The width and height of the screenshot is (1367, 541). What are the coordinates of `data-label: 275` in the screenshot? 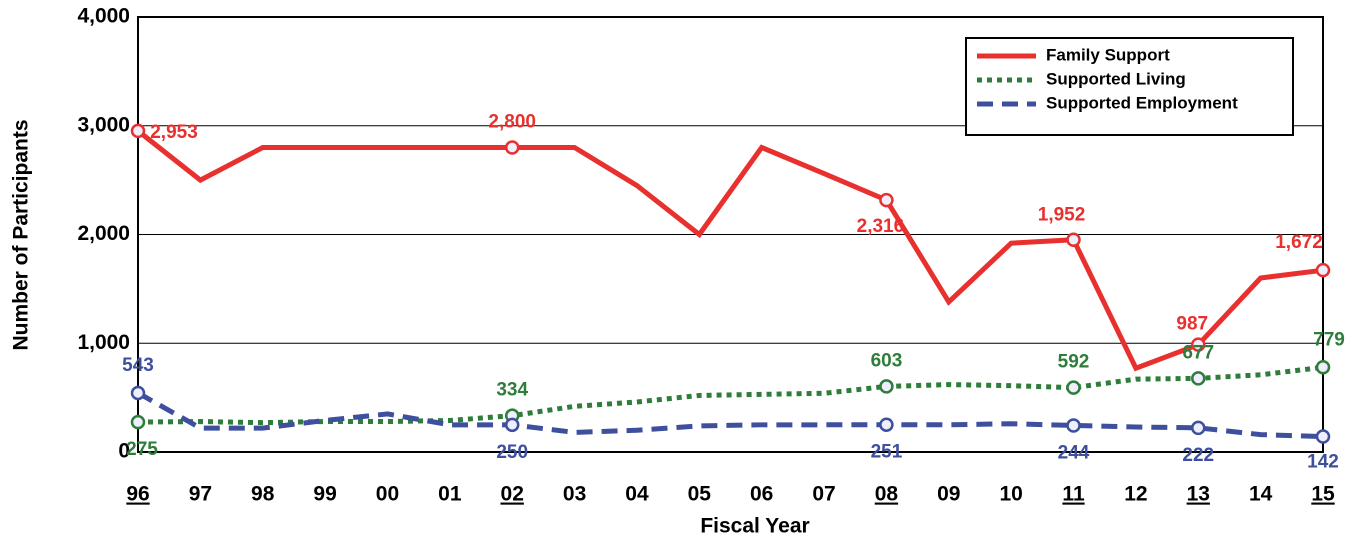 It's located at (142, 449).